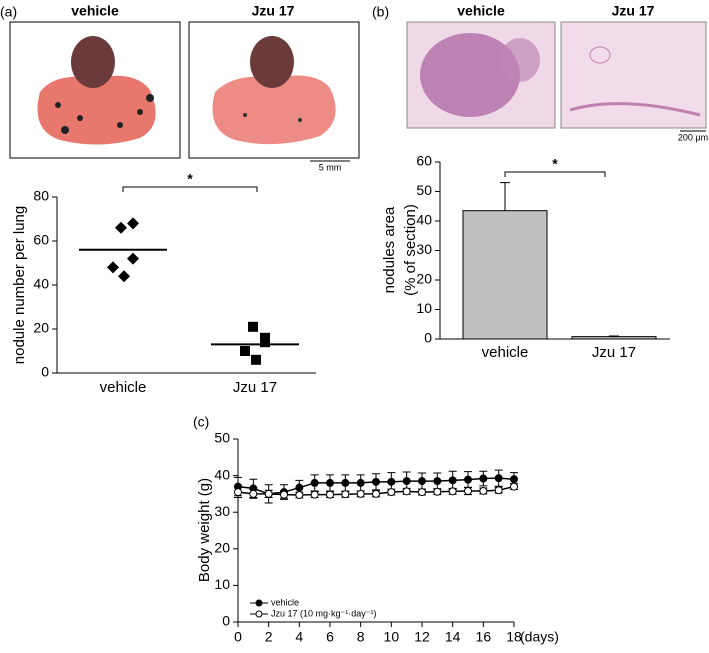  What do you see at coordinates (380, 12) in the screenshot?
I see `panel-label: (b)` at bounding box center [380, 12].